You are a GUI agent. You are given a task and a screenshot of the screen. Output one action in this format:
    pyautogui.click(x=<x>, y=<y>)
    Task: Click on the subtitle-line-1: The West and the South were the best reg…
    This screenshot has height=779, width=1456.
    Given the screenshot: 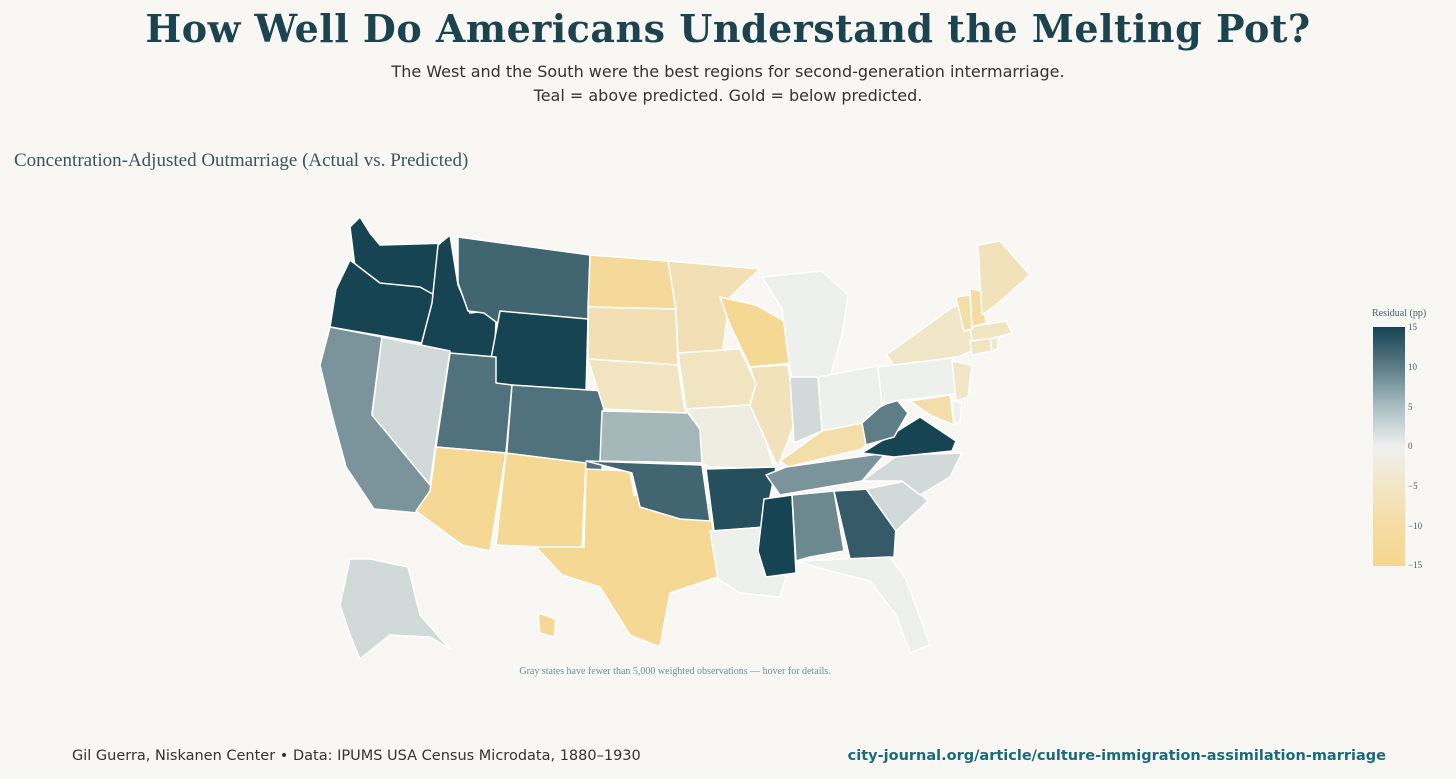 What is the action you would take?
    pyautogui.click(x=728, y=71)
    